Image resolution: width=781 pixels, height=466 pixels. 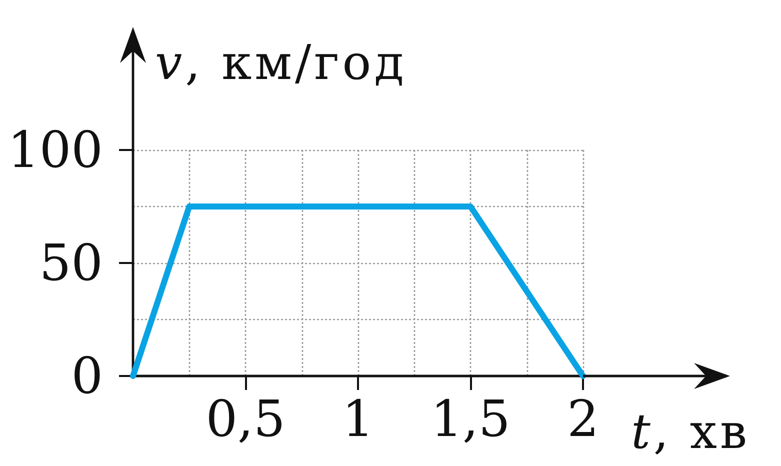 What do you see at coordinates (470, 419) in the screenshot?
I see `x-tick-label: 1,5` at bounding box center [470, 419].